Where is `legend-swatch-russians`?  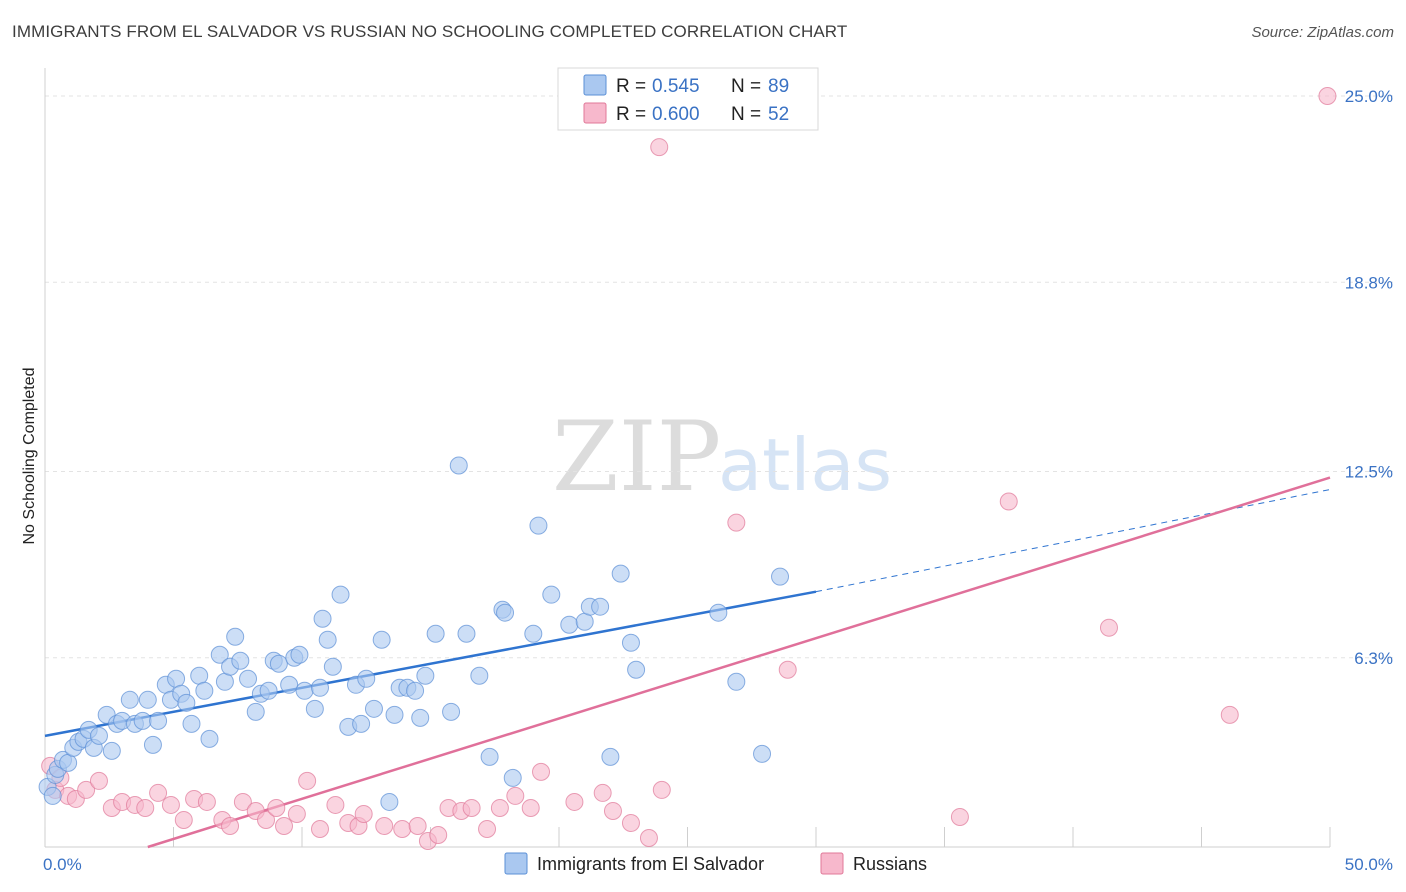 legend-swatch-russians is located at coordinates (595, 113).